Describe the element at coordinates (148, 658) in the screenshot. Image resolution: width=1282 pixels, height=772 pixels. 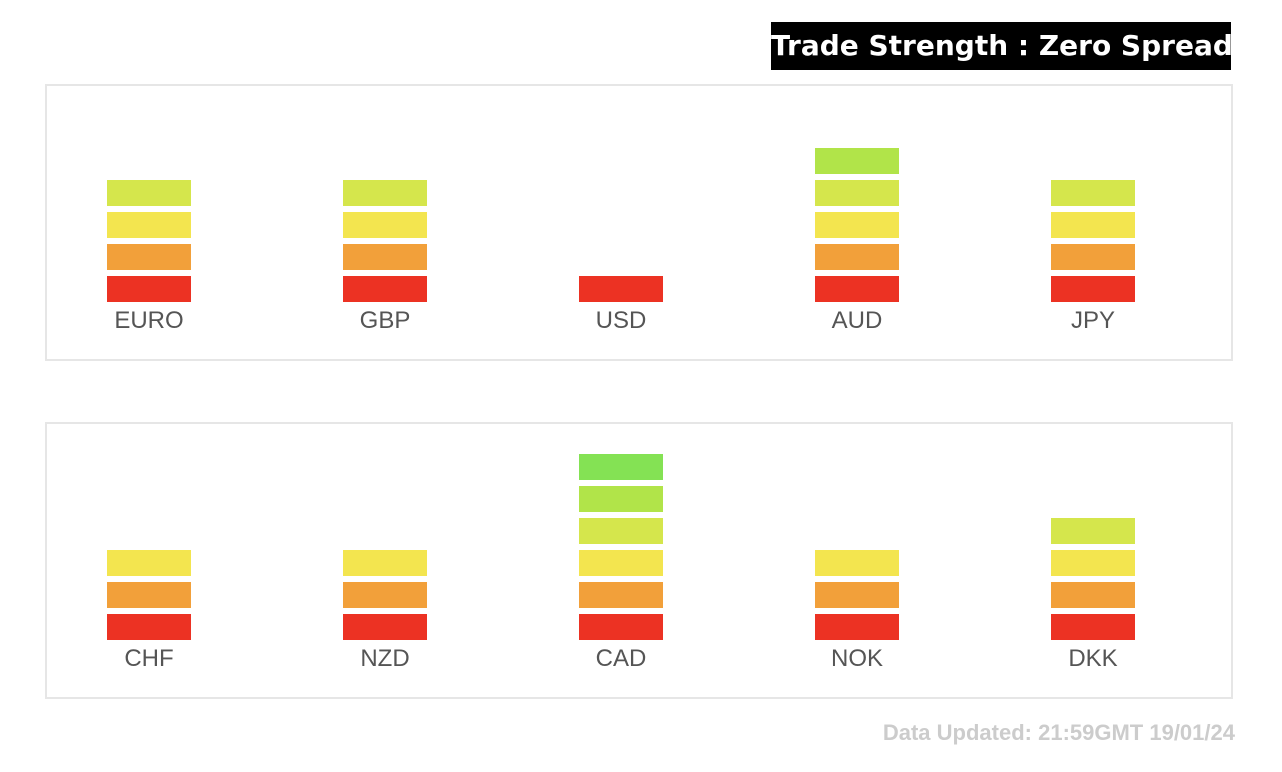
I see `category-label-chf: CHF` at that location.